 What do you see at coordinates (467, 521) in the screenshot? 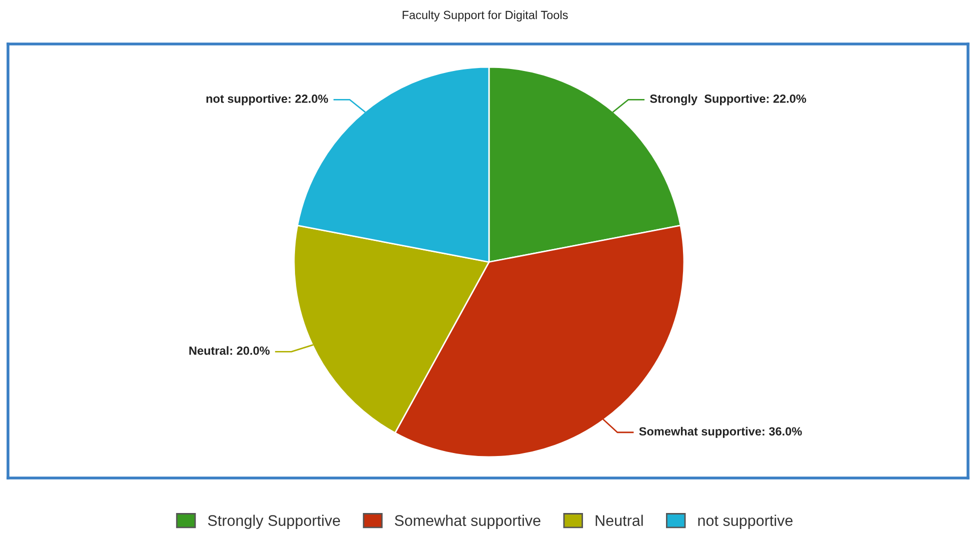
I see `legend-label: Somewhat supportive` at bounding box center [467, 521].